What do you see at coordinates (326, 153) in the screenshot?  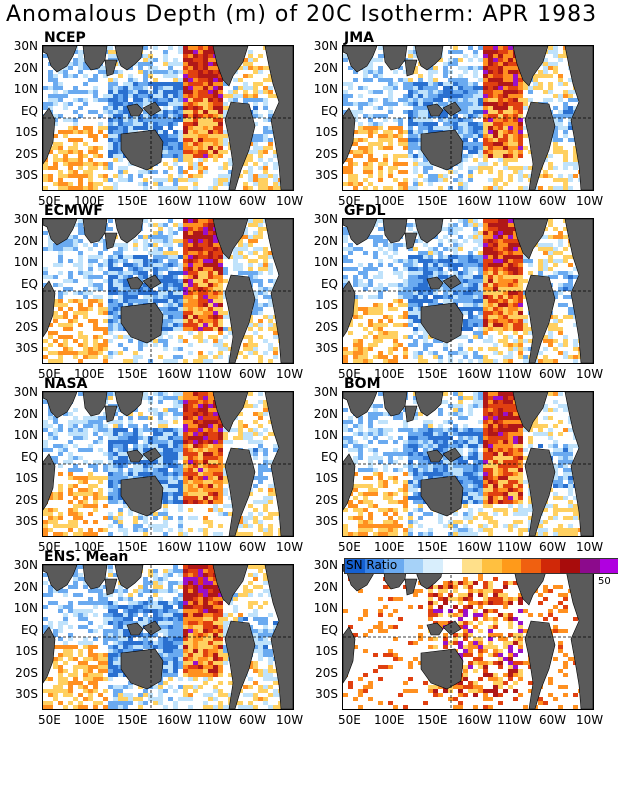 I see `lat-tick-label: 20S` at bounding box center [326, 153].